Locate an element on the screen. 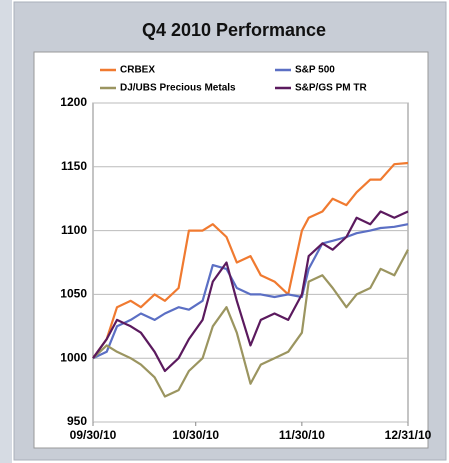  legend-label: DJ/UBS Precious Metals is located at coordinates (178, 88).